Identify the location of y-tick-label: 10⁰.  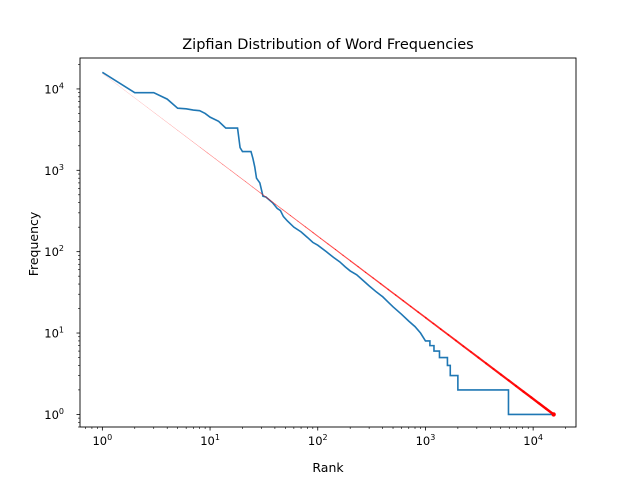
(54, 414).